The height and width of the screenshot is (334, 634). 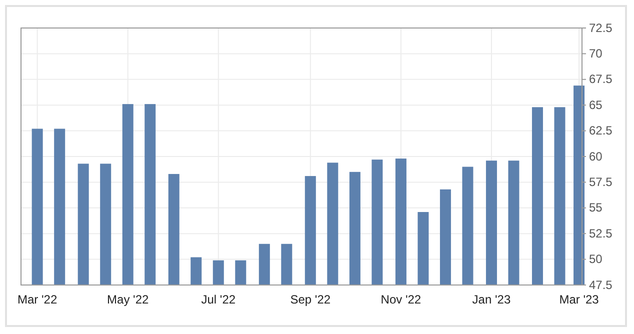 What do you see at coordinates (601, 182) in the screenshot?
I see `y-tick-label: 57.5` at bounding box center [601, 182].